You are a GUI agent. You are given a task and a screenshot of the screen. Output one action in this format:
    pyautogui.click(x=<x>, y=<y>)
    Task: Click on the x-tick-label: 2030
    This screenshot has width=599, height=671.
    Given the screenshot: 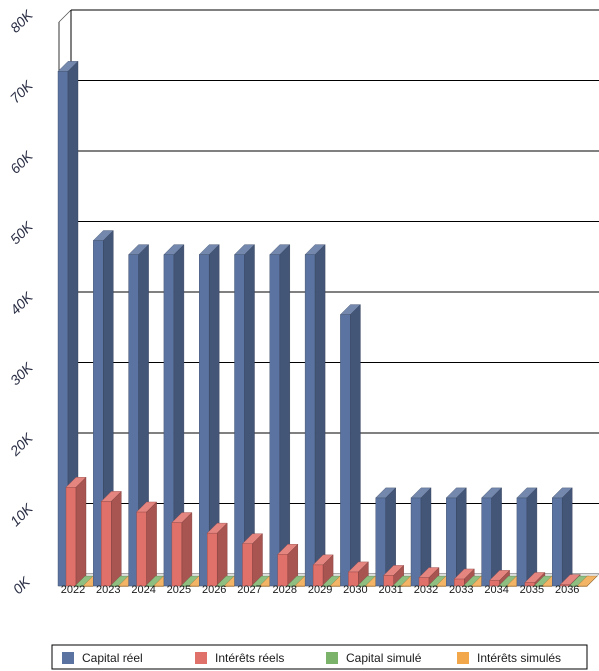 What is the action you would take?
    pyautogui.click(x=355, y=590)
    